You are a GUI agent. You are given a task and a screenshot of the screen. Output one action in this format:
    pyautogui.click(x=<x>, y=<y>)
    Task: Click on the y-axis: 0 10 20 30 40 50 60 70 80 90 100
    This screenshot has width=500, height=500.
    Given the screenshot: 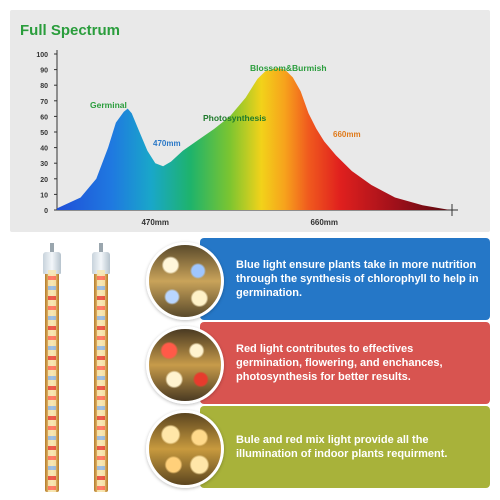 What is the action you would take?
    pyautogui.click(x=47, y=132)
    